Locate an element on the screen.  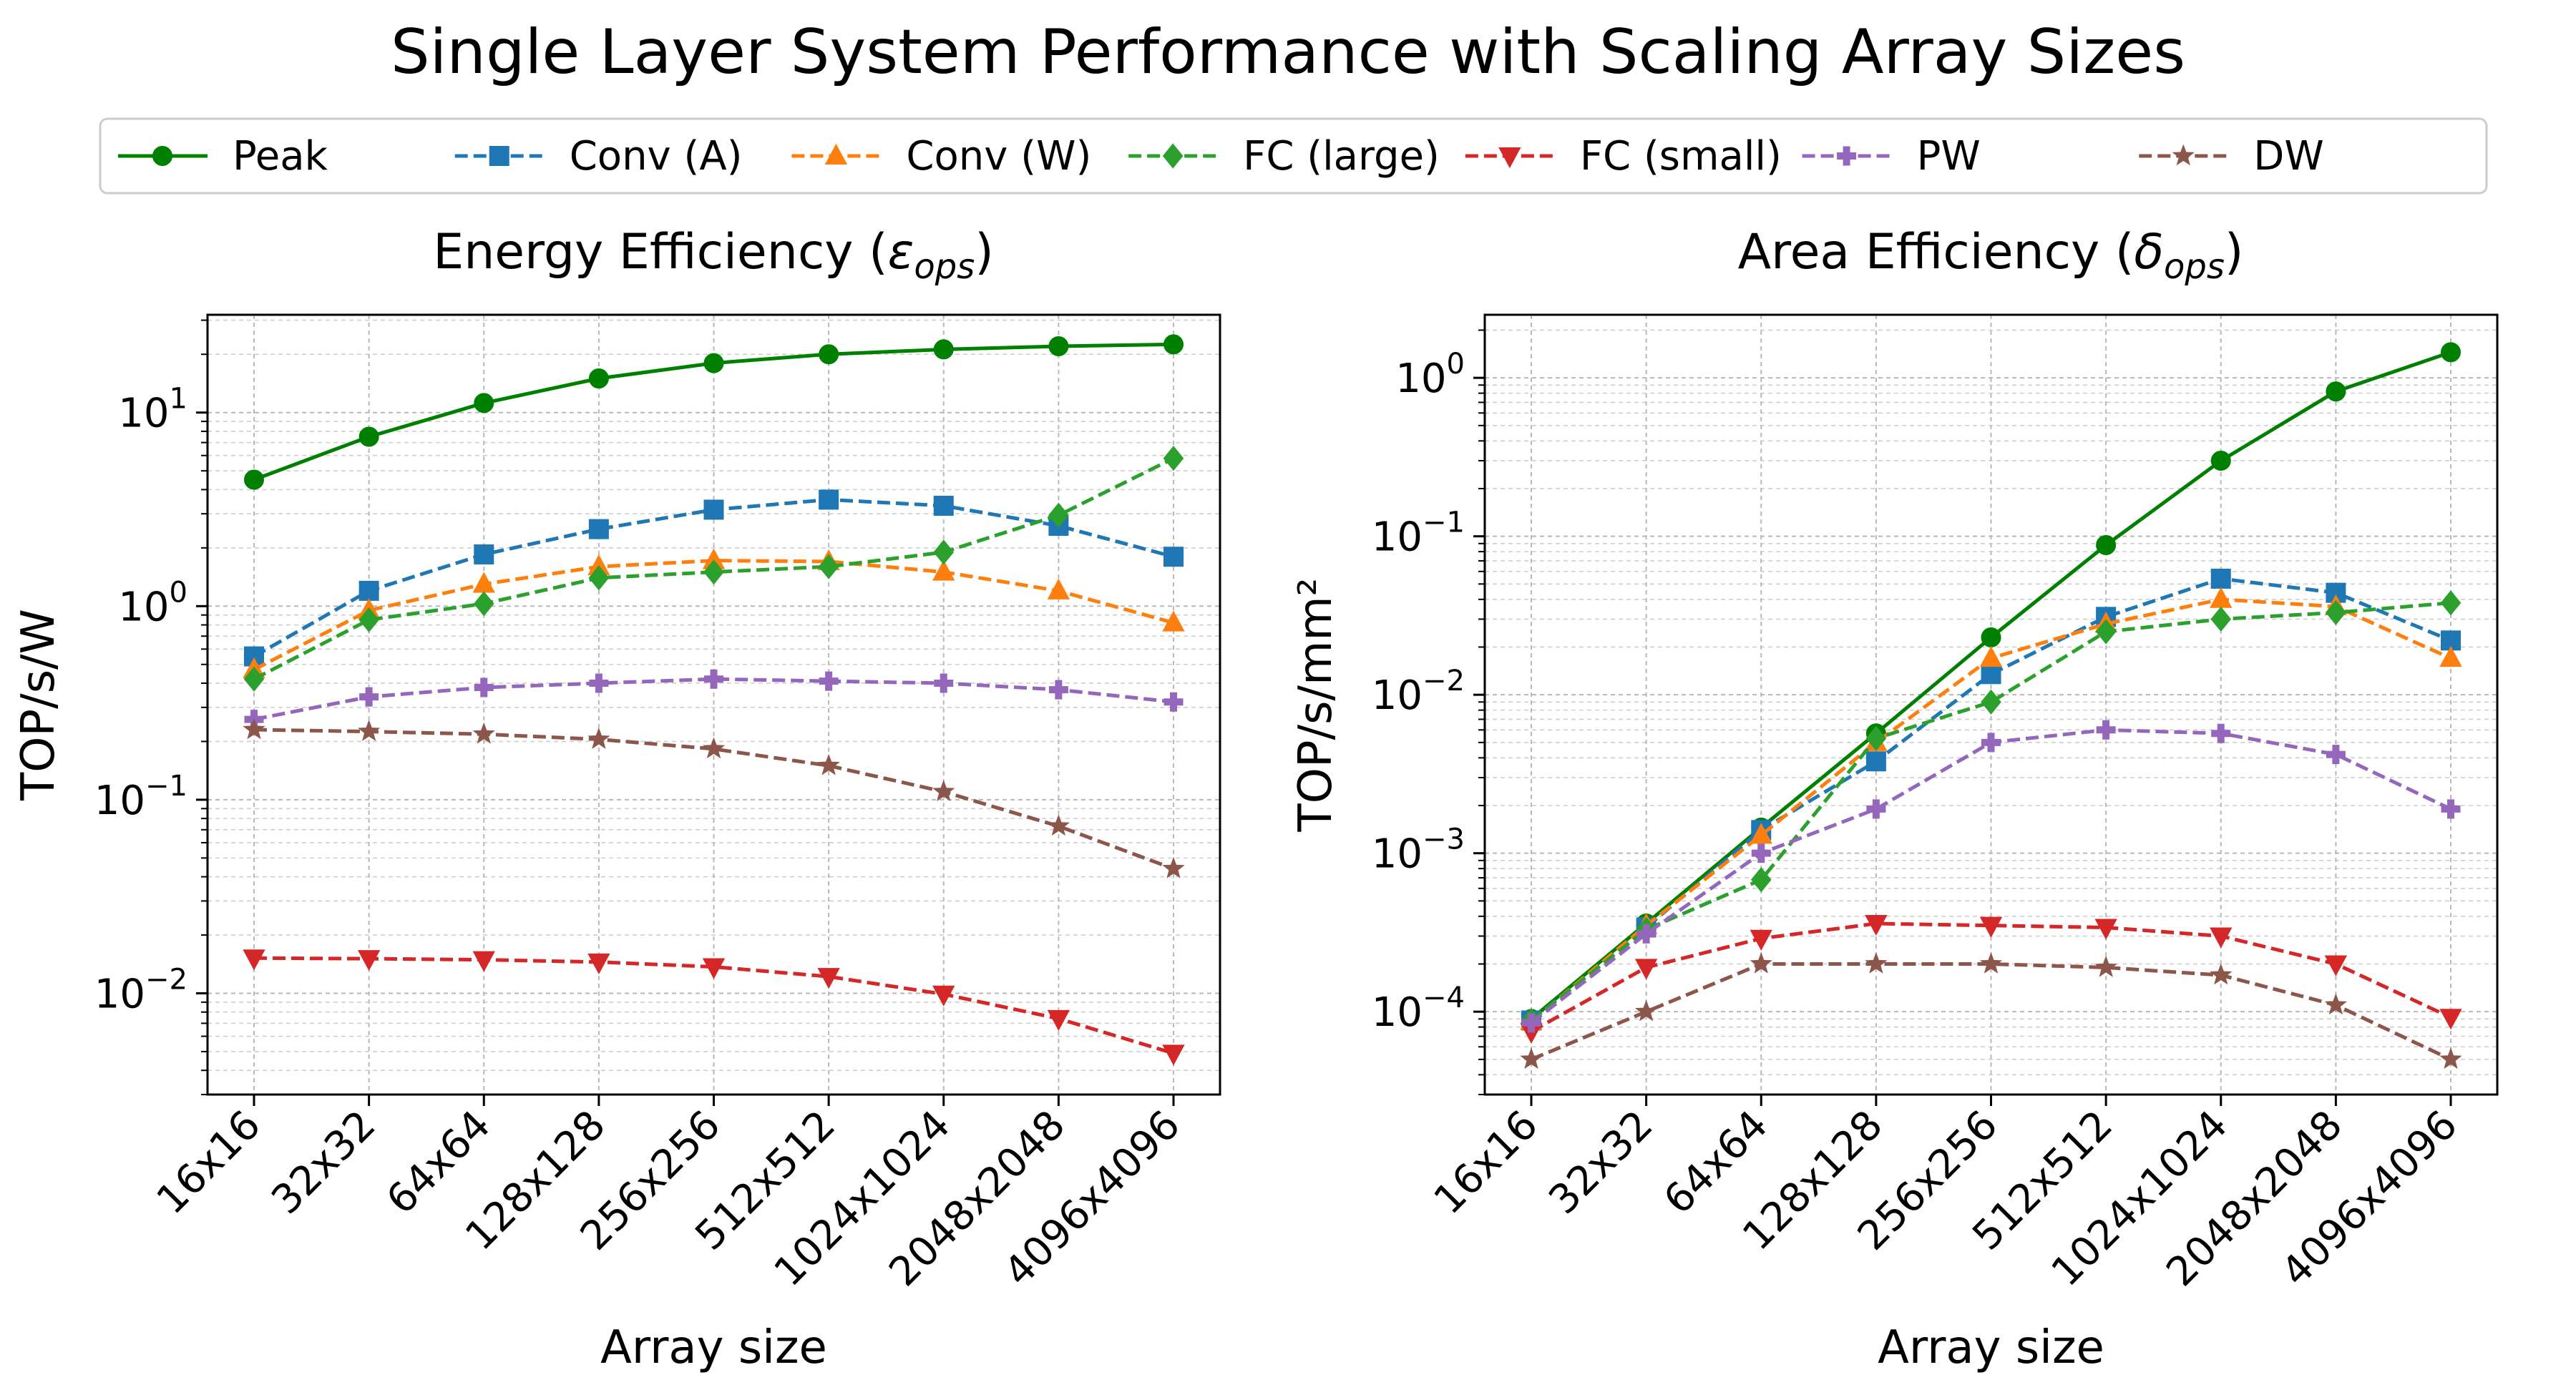
chart-title: Area Efficiency (δops) is located at coordinates (1991, 256).